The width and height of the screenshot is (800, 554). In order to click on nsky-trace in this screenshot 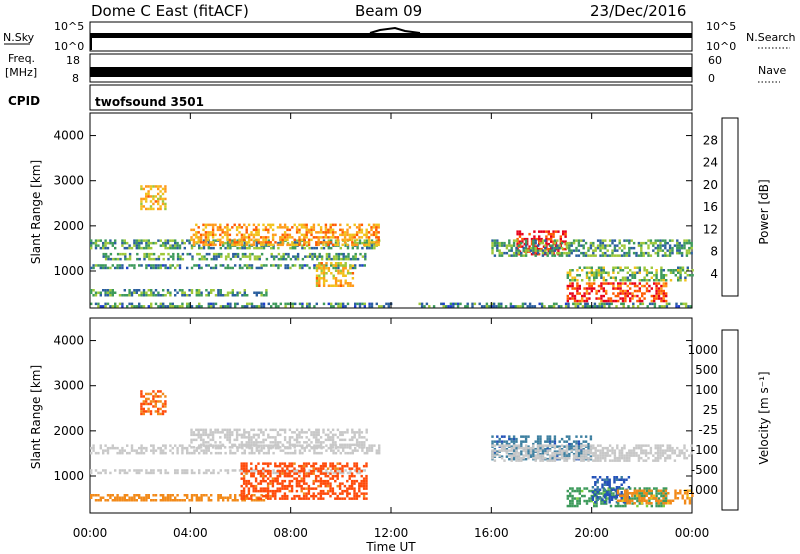, I will do `click(391, 35)`.